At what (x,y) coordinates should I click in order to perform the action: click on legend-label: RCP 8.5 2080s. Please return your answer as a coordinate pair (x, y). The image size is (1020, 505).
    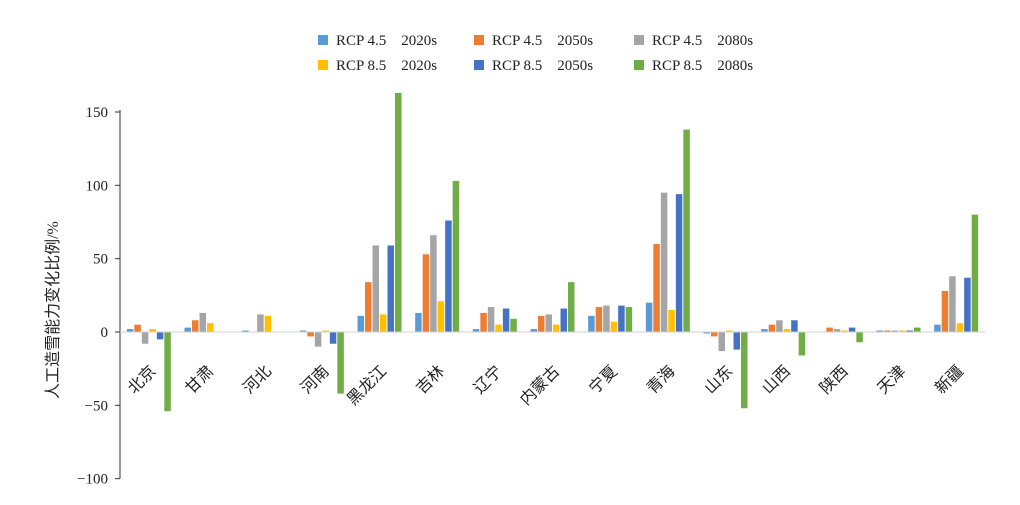
    Looking at the image, I should click on (702, 66).